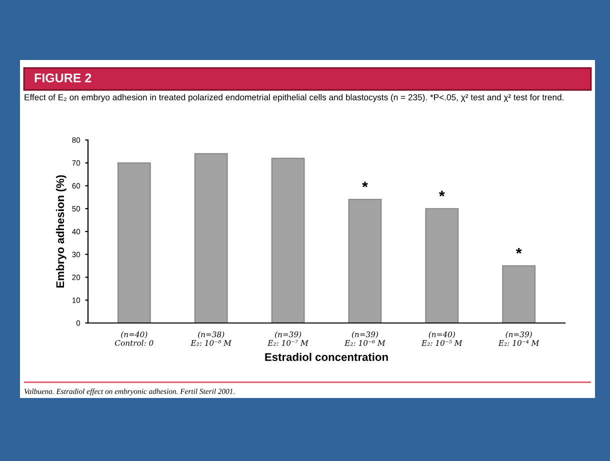 This screenshot has height=461, width=610. I want to click on y-axis-title: Embryo adhesion (%), so click(61, 231).